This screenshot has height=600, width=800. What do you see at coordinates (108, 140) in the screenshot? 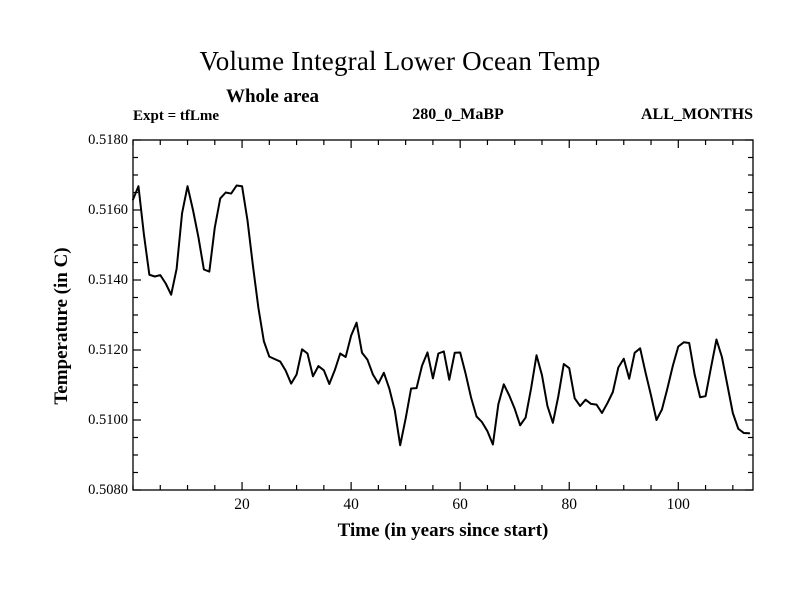
I see `y-axis-tick-label: 0.5180` at bounding box center [108, 140].